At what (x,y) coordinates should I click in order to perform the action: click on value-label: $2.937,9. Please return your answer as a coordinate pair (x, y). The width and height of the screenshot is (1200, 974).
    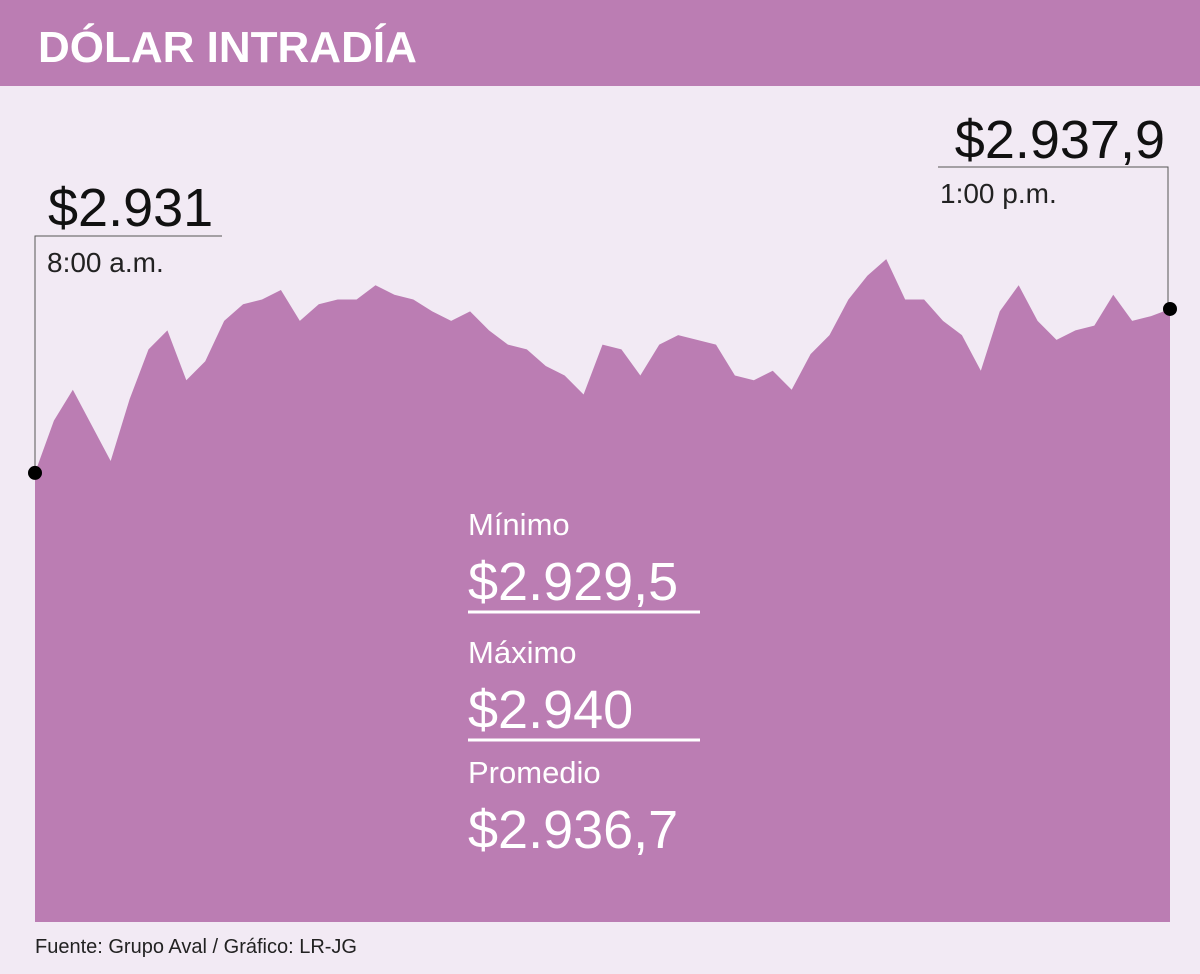
    Looking at the image, I should click on (1060, 140).